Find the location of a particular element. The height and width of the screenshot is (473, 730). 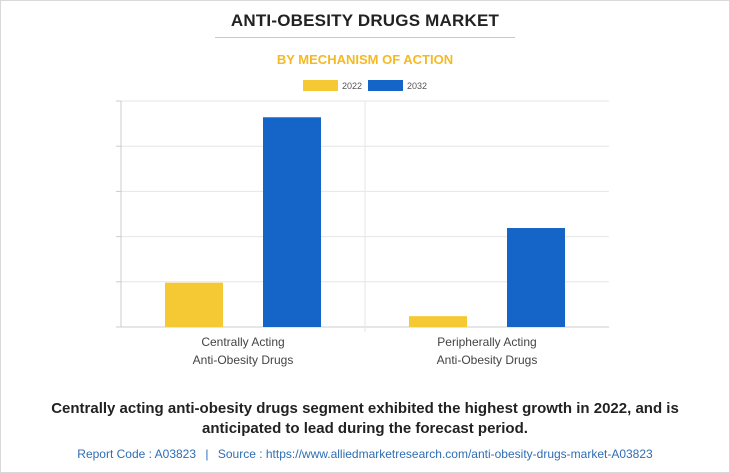

legend-item-2022: 2022 is located at coordinates (332, 85).